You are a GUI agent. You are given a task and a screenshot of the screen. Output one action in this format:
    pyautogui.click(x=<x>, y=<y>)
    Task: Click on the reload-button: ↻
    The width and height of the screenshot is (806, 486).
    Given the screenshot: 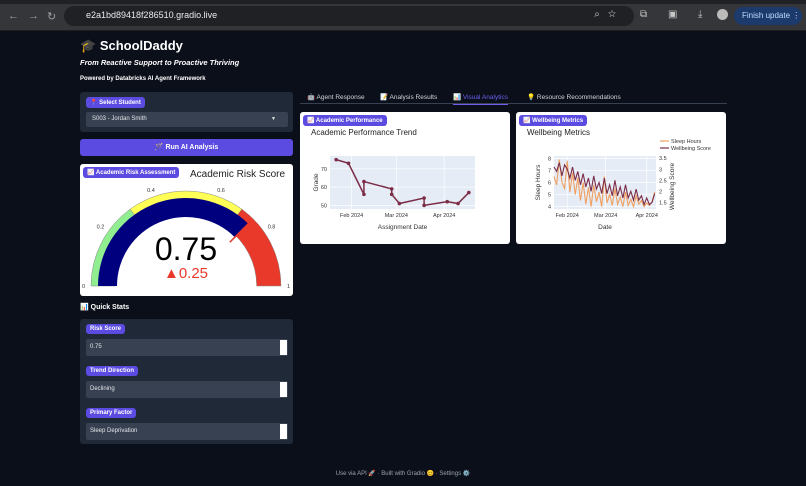 What is the action you would take?
    pyautogui.click(x=52, y=17)
    